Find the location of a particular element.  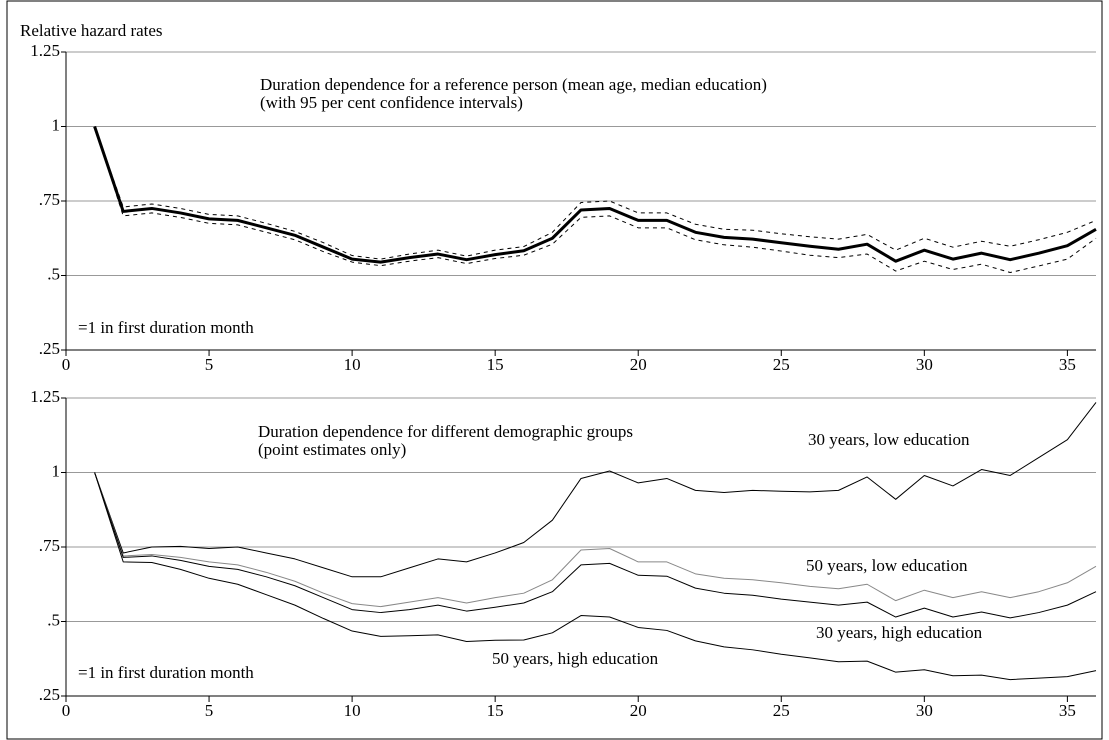

annotation: (with 95 per cent confidence intervals) is located at coordinates (391, 102).